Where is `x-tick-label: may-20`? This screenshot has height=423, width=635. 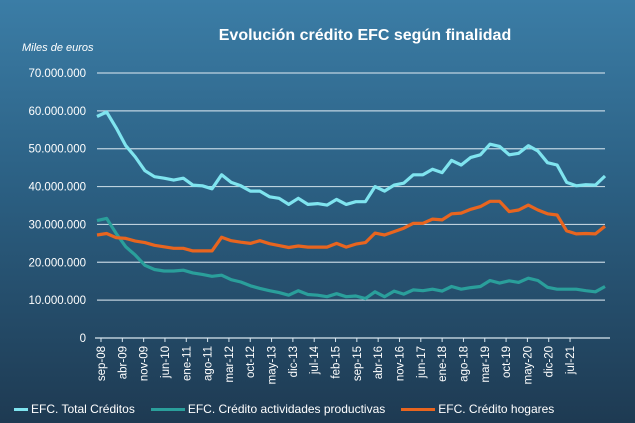
x-tick-label: may-20 is located at coordinates (528, 365).